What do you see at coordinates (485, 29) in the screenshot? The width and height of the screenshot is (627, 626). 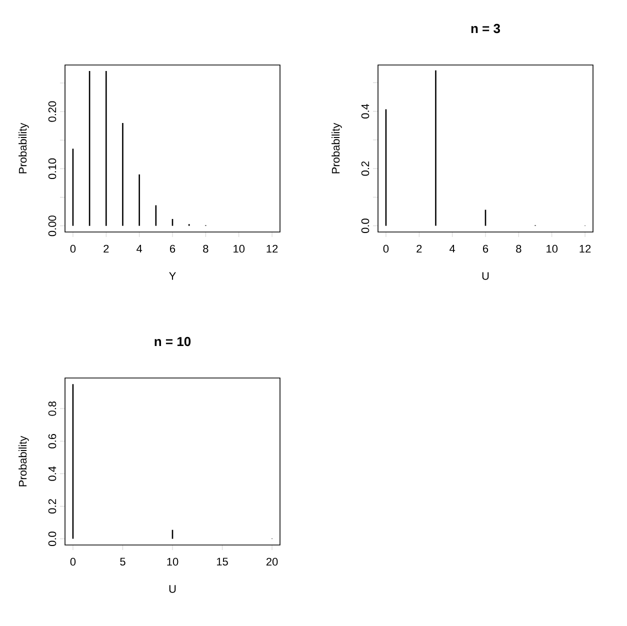 I see `chart-title: n = 3` at bounding box center [485, 29].